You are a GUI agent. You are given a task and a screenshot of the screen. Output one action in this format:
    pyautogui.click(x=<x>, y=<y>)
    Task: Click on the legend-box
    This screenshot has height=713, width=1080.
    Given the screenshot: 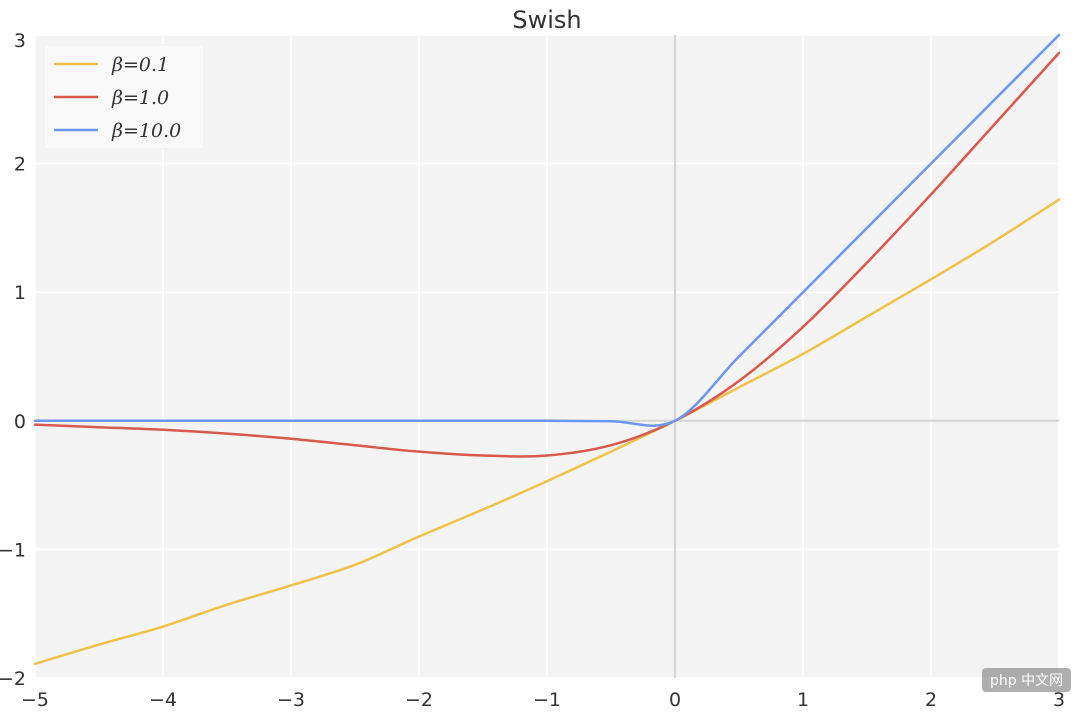 What is the action you would take?
    pyautogui.click(x=124, y=97)
    